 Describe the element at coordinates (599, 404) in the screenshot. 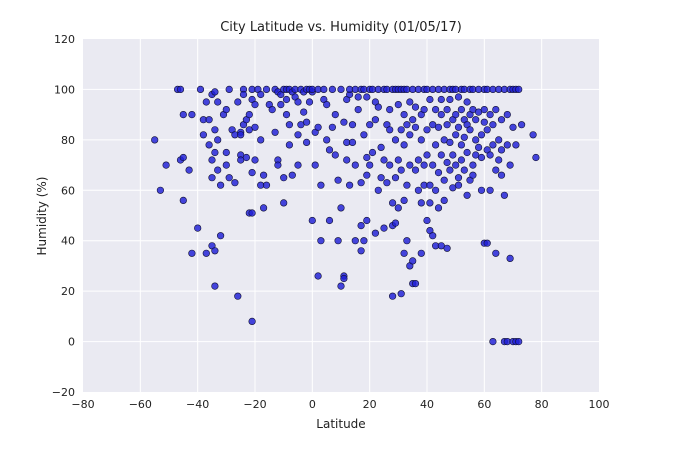

I see `x-tick-label: 100` at that location.